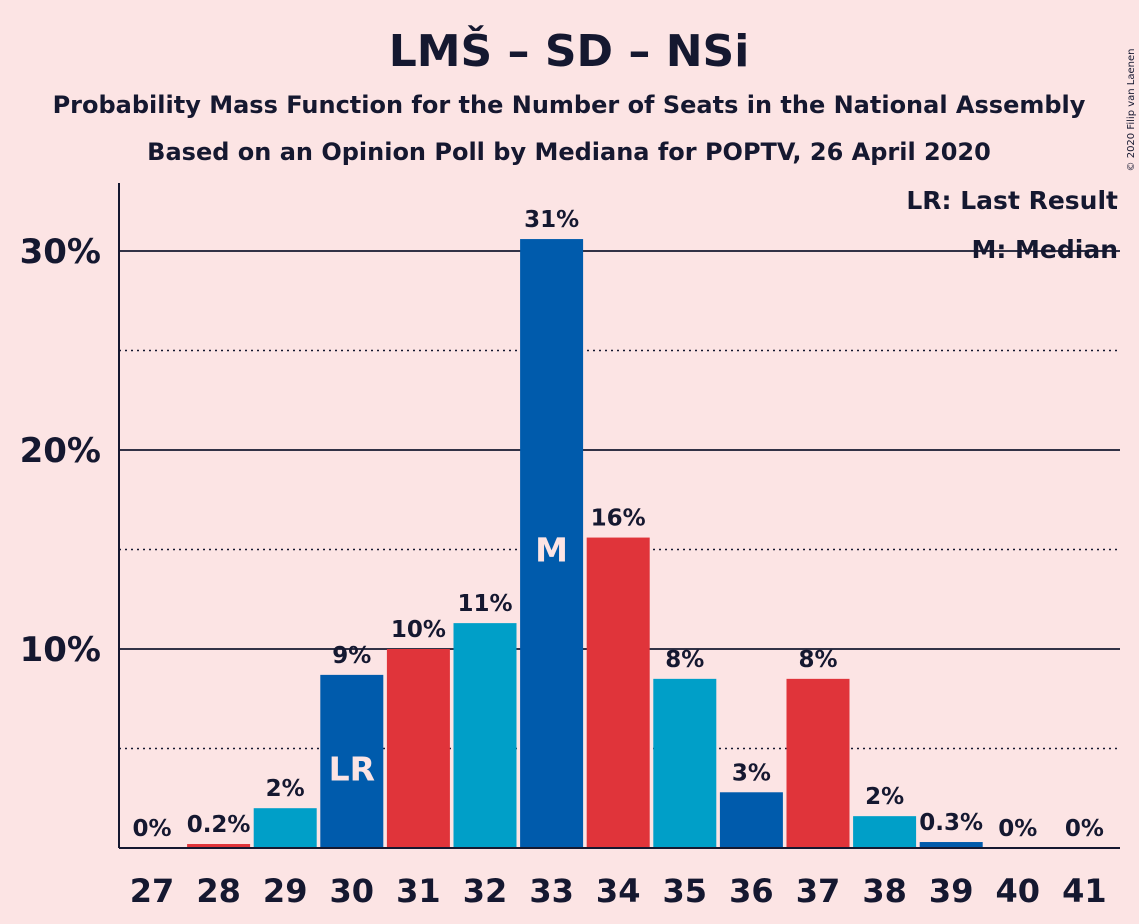 Image resolution: width=1139 pixels, height=924 pixels. What do you see at coordinates (569, 50) in the screenshot?
I see `chart-title: LMŠ – SD – NSi` at bounding box center [569, 50].